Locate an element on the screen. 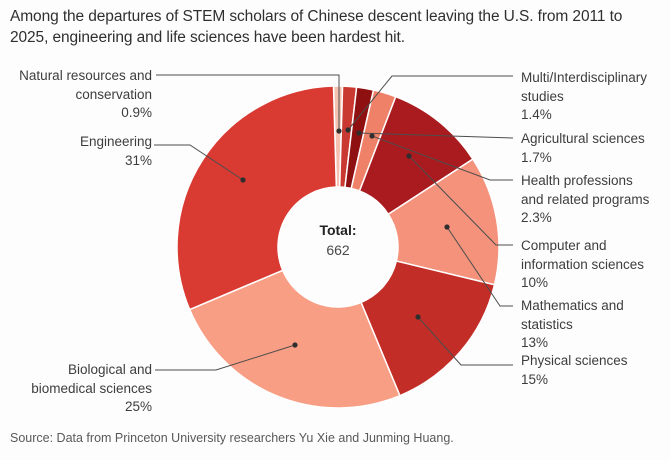  donut-total-label: Total: is located at coordinates (338, 230).